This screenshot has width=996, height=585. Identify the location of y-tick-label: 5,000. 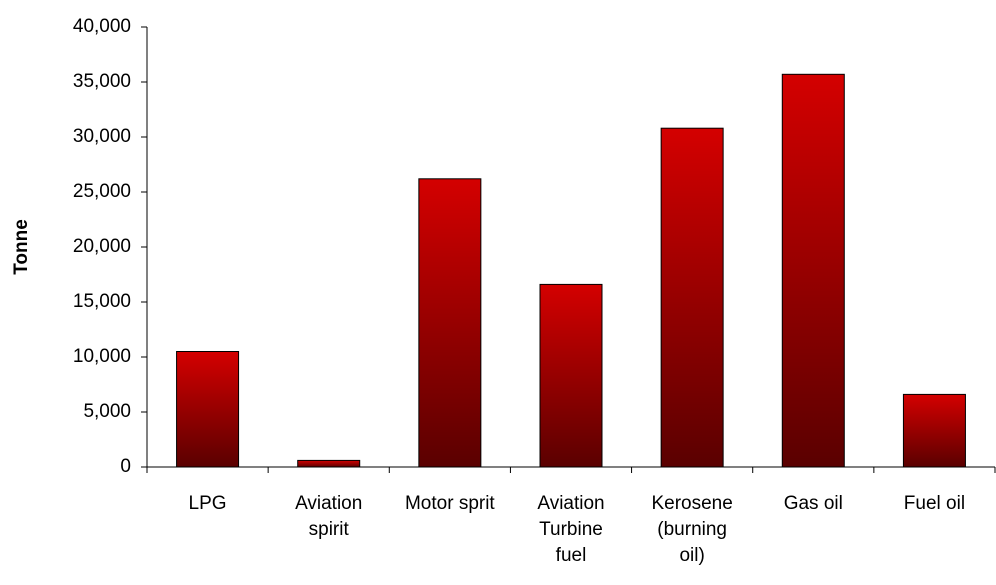
(107, 411).